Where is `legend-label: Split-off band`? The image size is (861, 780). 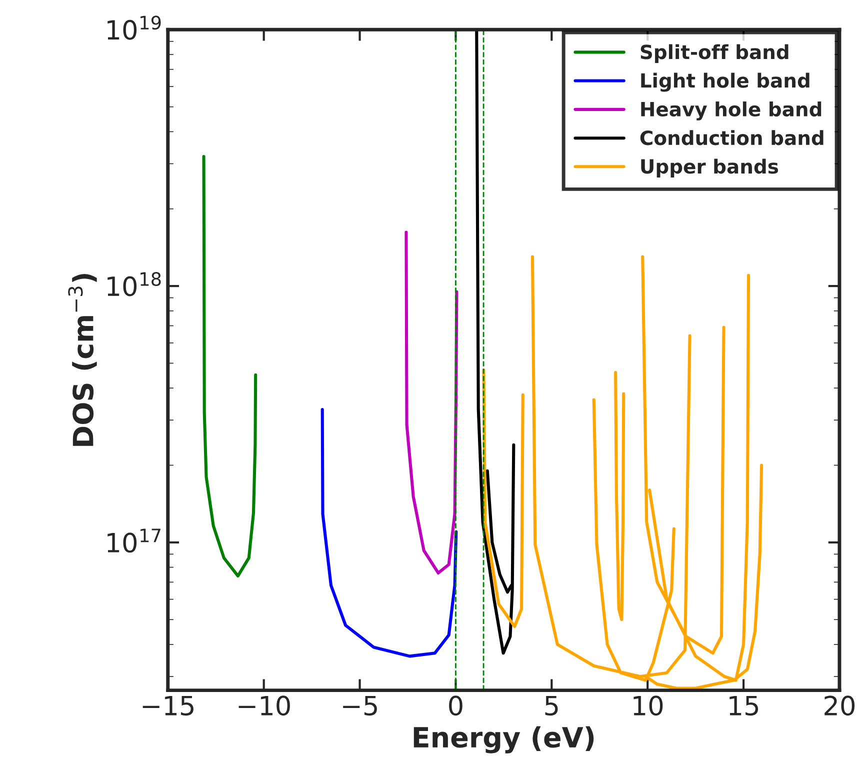 legend-label: Split-off band is located at coordinates (714, 54).